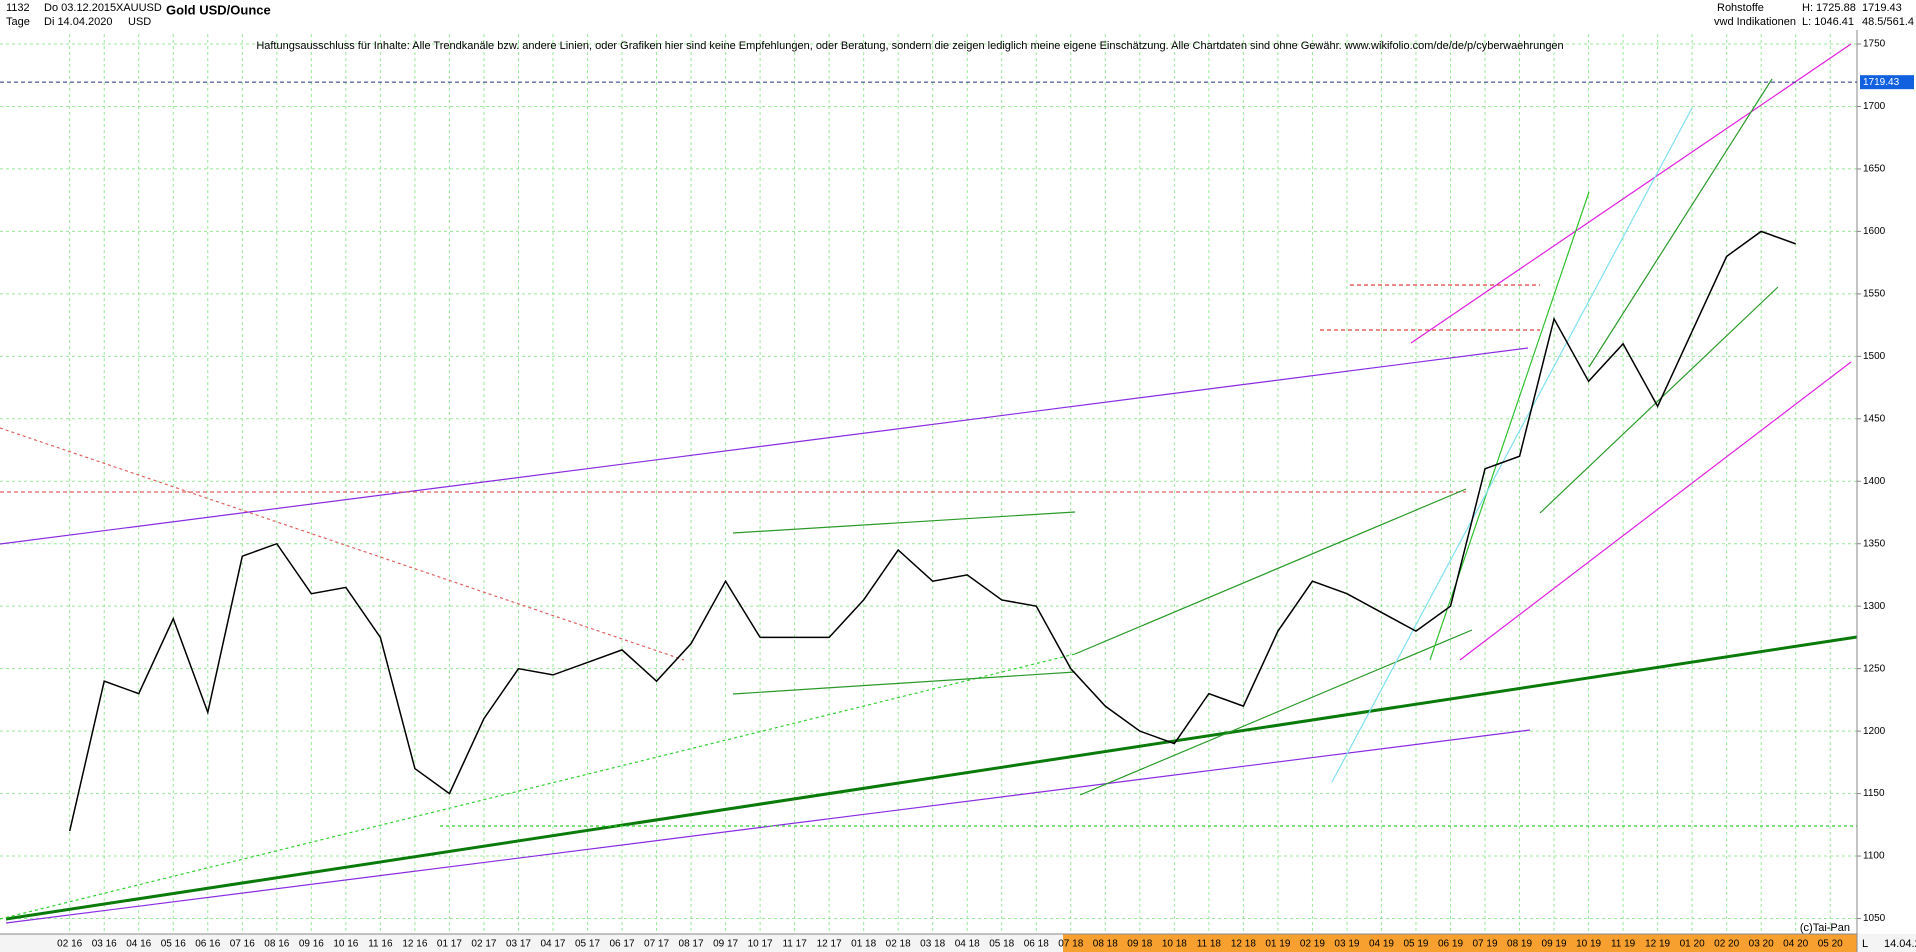 This screenshot has width=1916, height=952. Describe the element at coordinates (1623, 944) in the screenshot. I see `x-tick-label: 11 19` at that location.